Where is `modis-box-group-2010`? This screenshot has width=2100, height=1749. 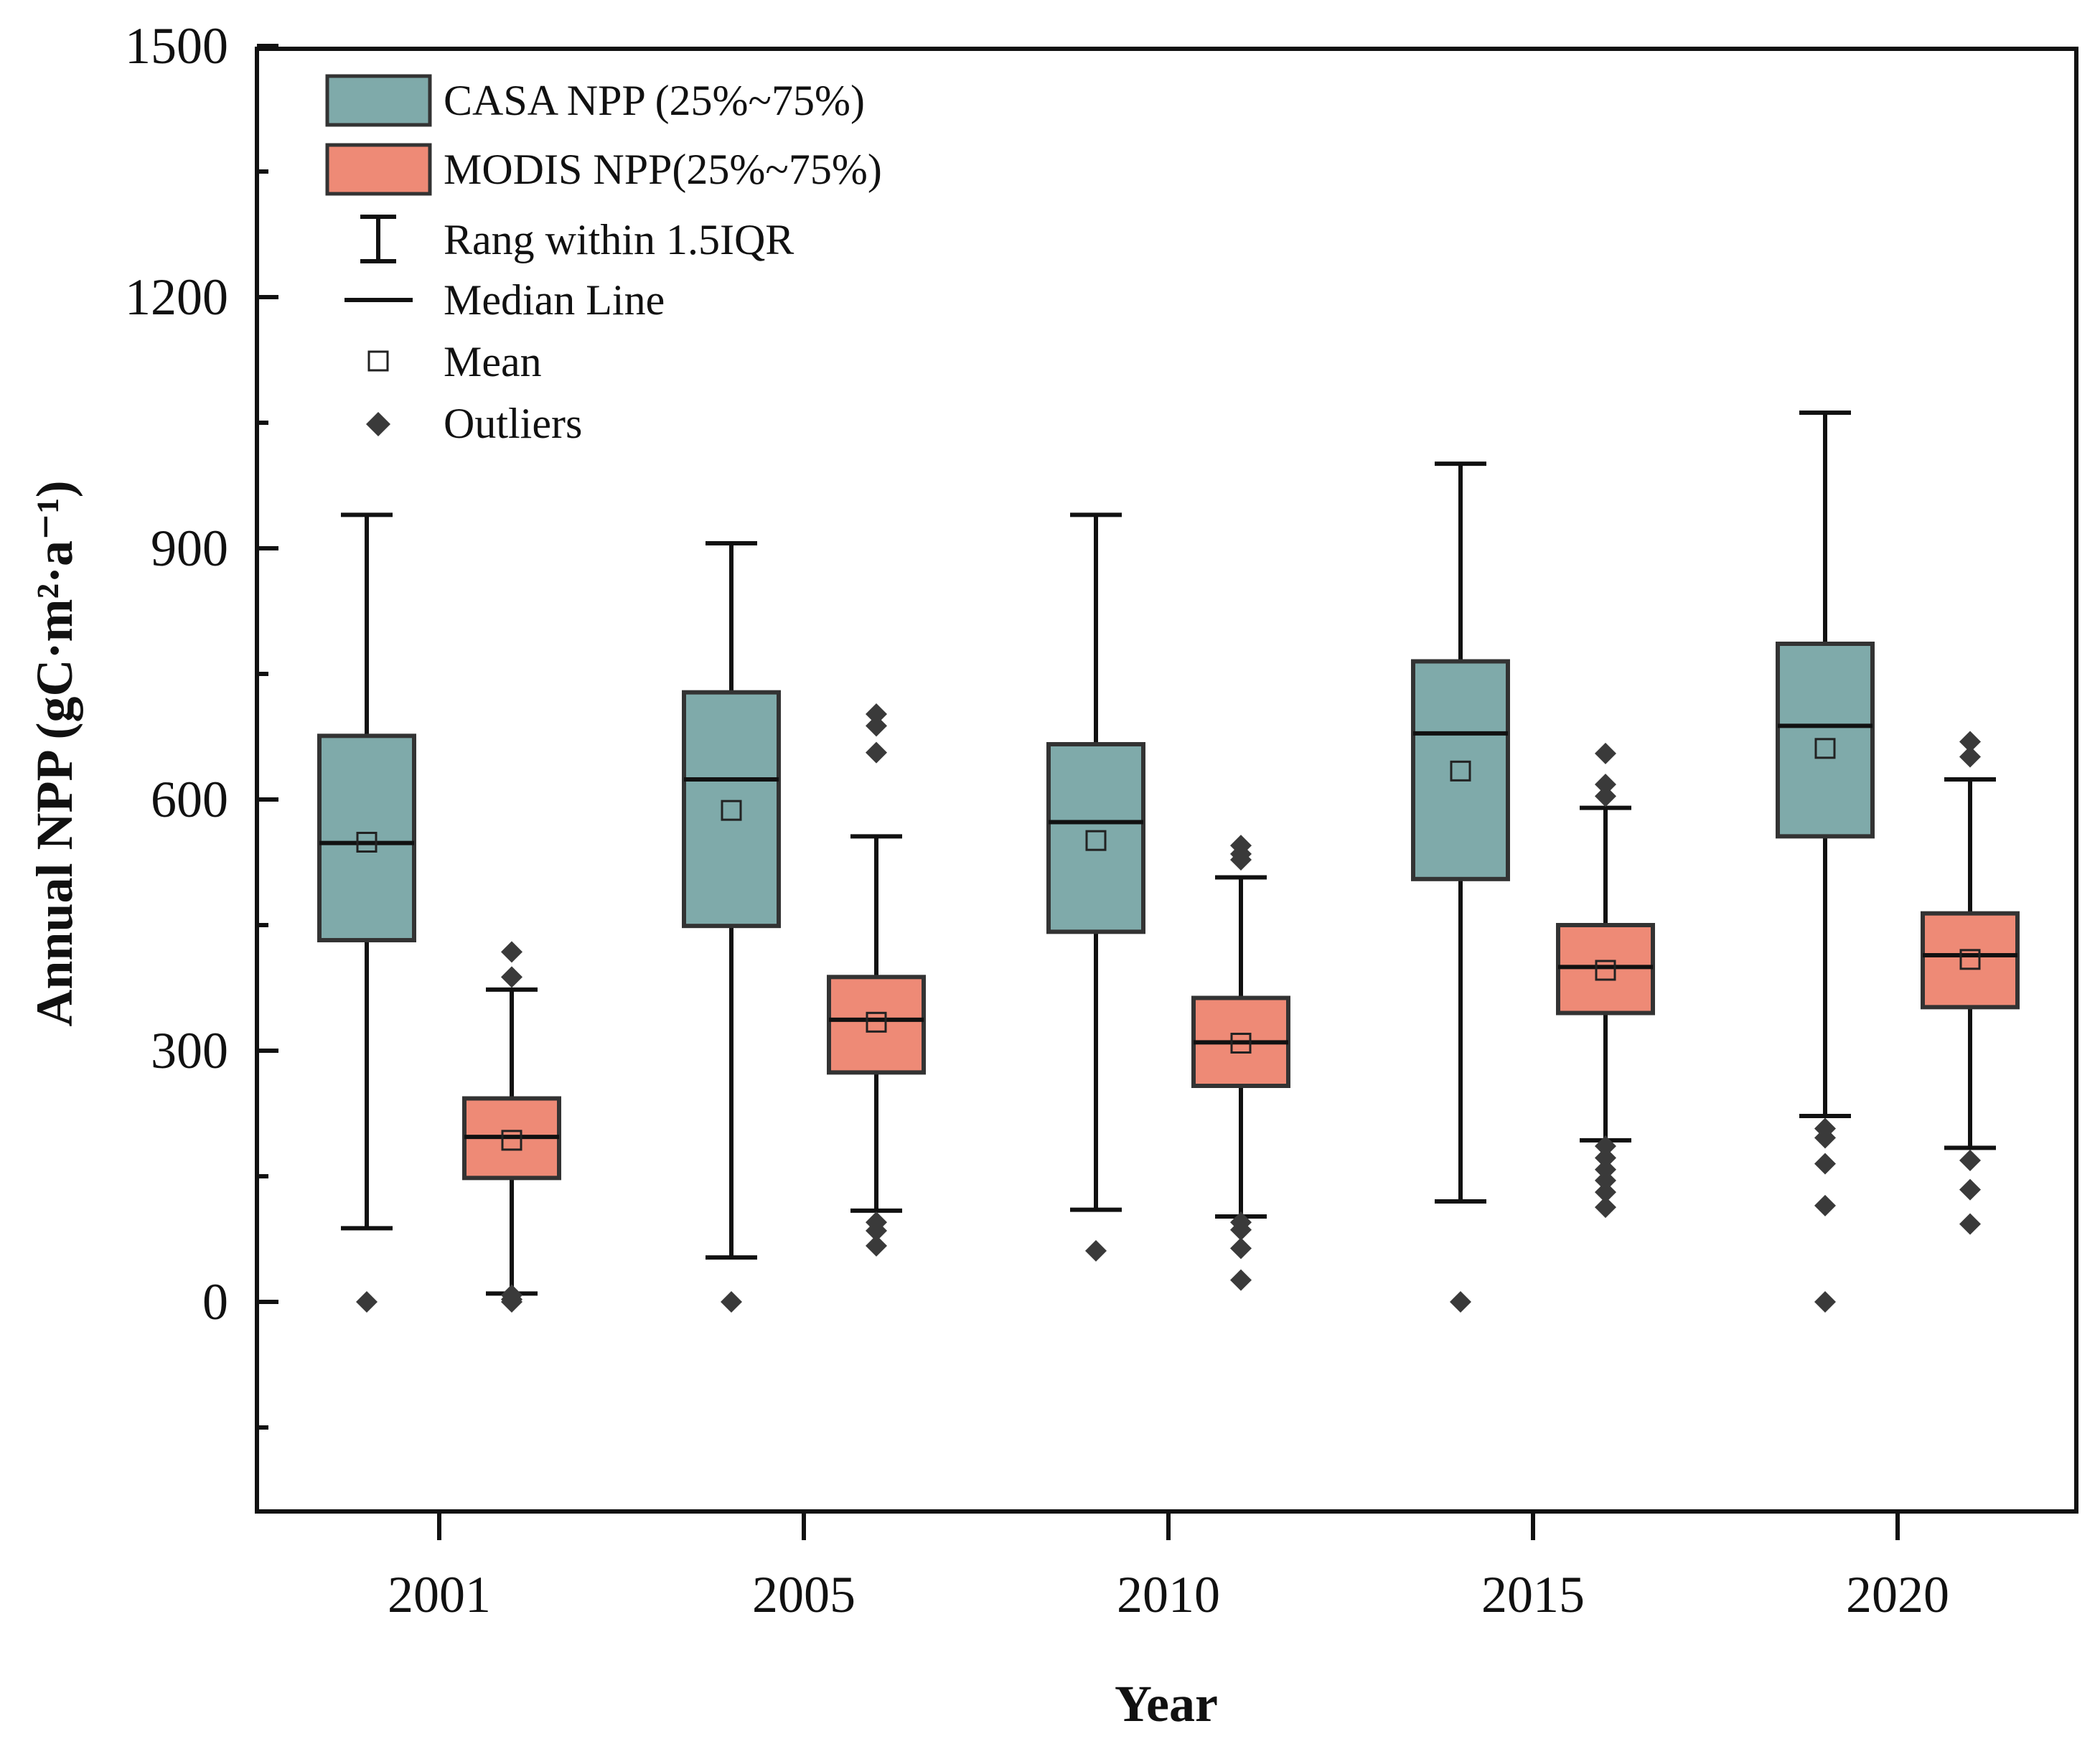 modis-box-group-2010 is located at coordinates (1240, 1063).